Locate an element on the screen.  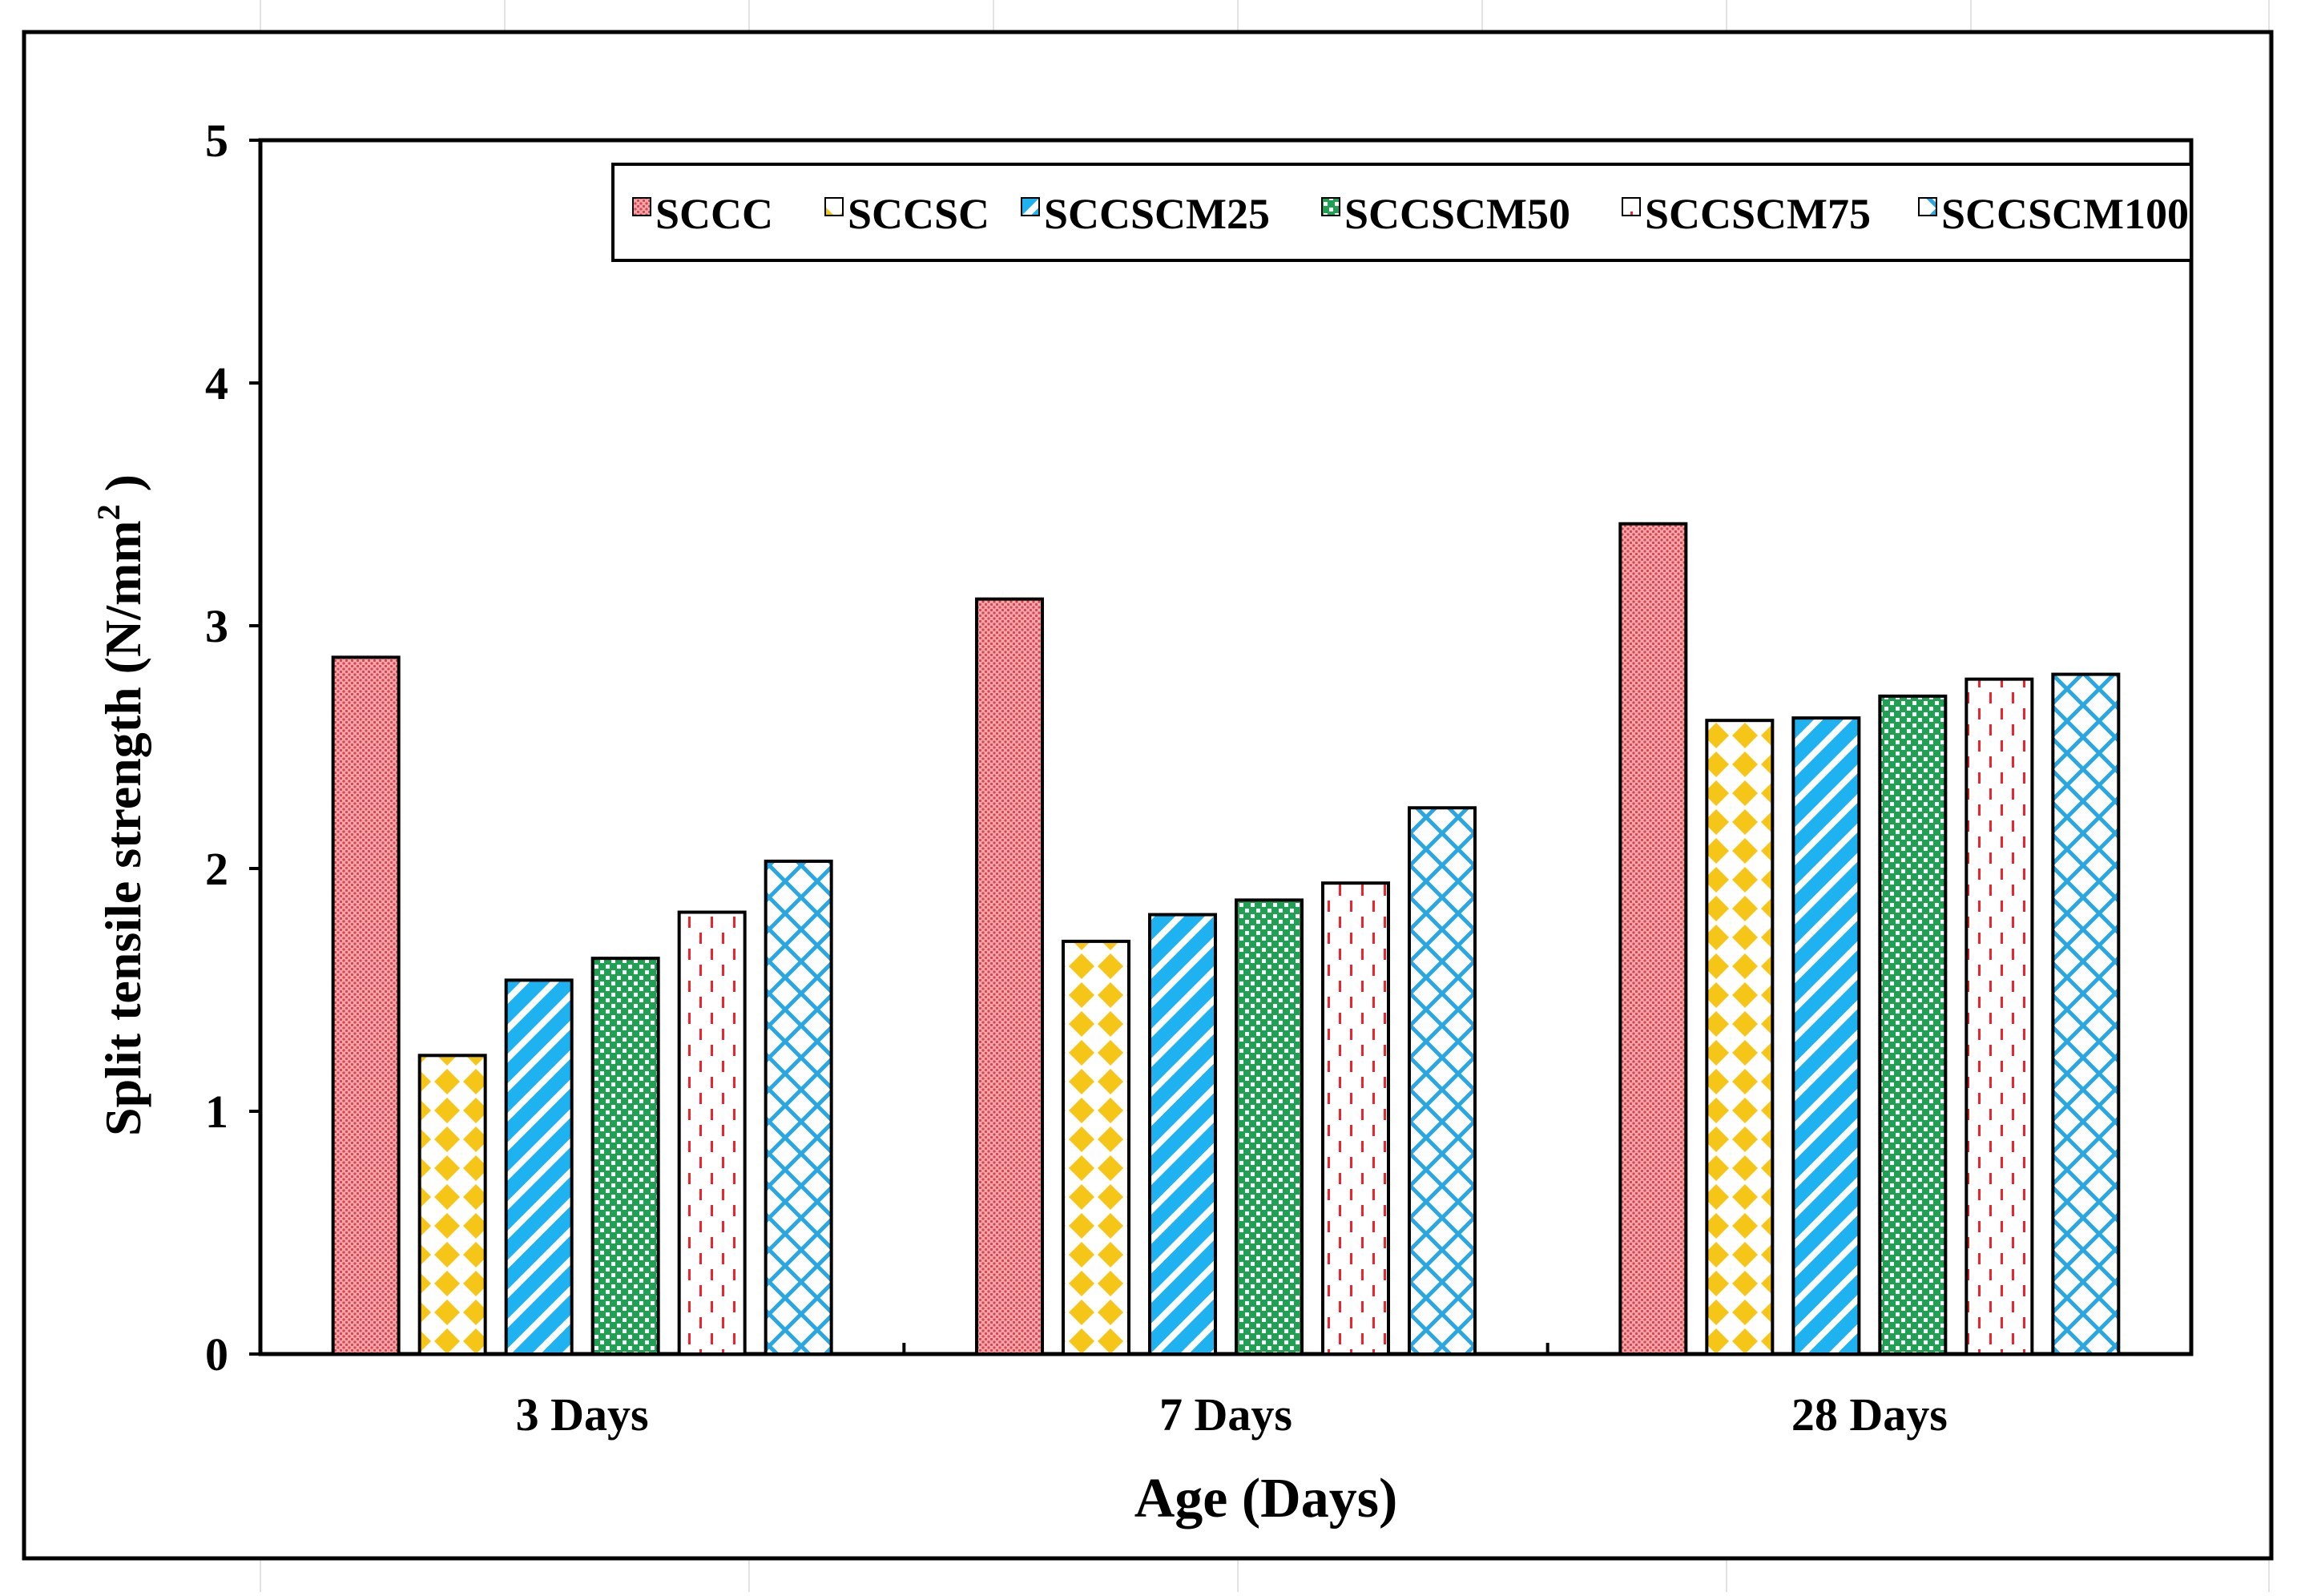
legend-label-sccsc: SCCSC is located at coordinates (918, 214).